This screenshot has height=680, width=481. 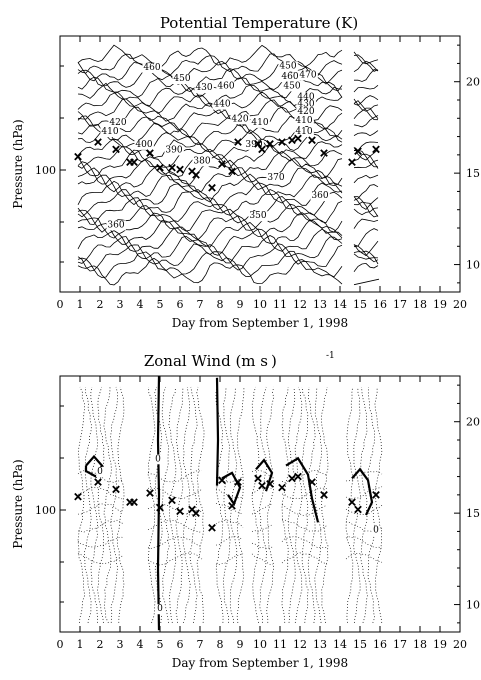 What do you see at coordinates (151, 68) in the screenshot?
I see `contour-label: 460` at bounding box center [151, 68].